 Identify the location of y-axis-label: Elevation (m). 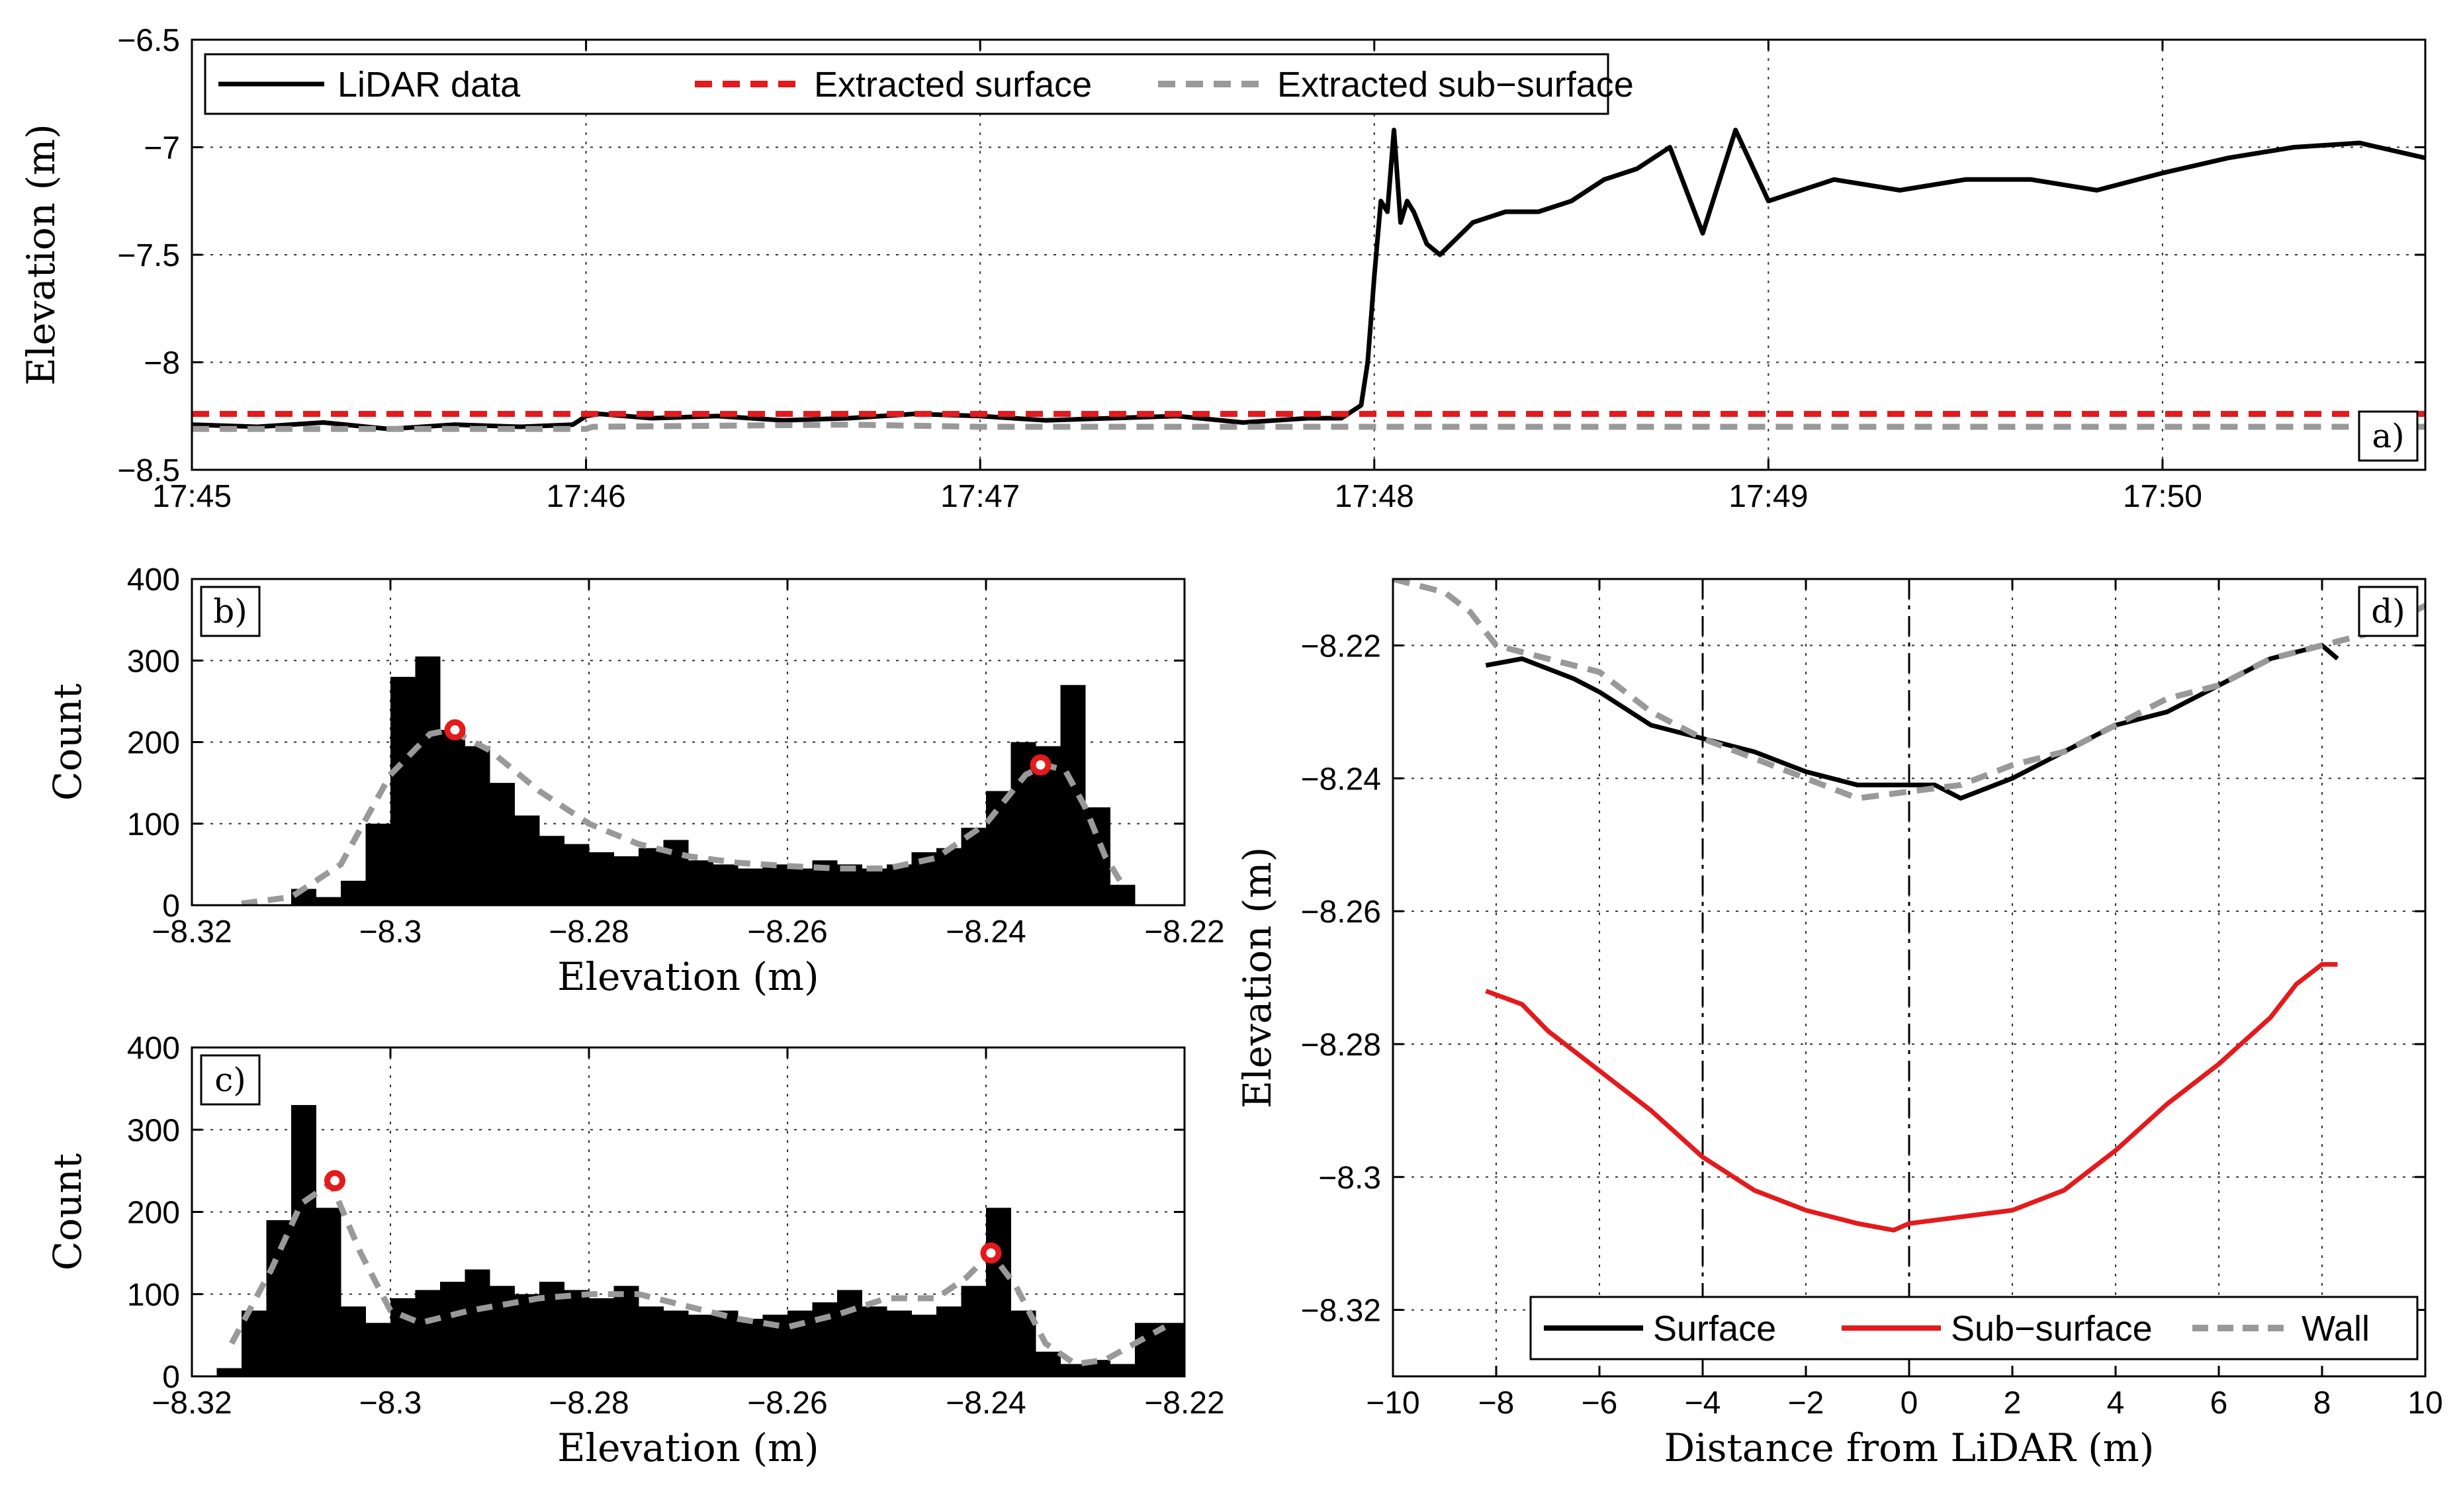
(41, 254).